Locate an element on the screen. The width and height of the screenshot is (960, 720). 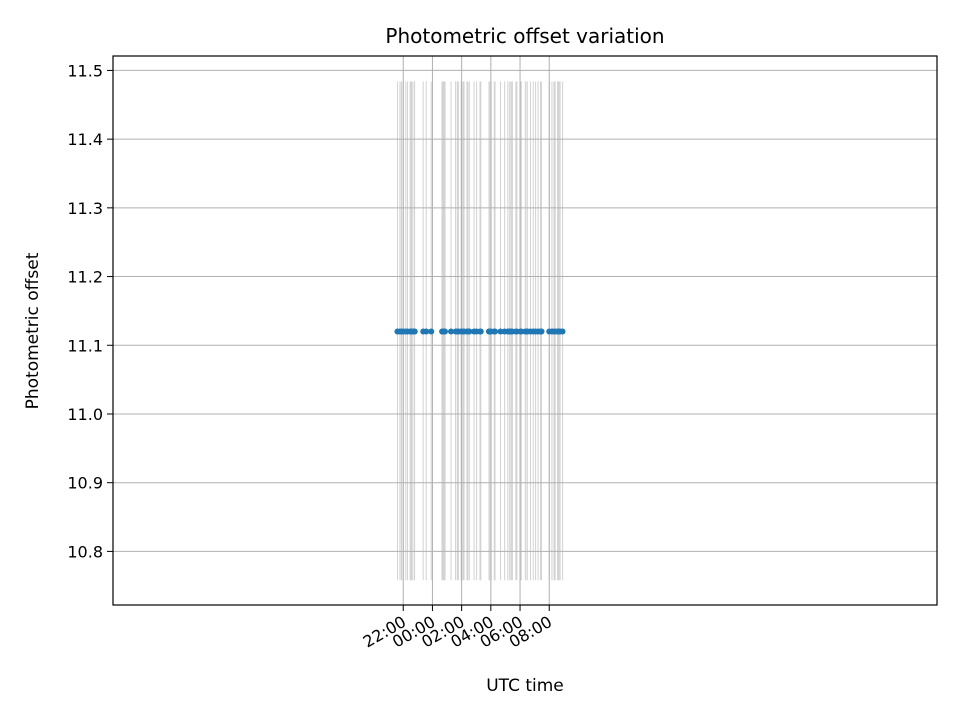
y-tick-label: 11.3 is located at coordinates (85, 208).